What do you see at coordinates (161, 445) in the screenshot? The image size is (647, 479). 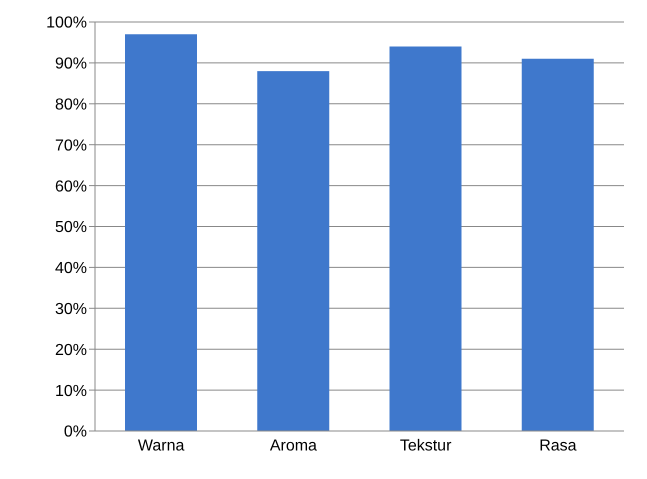 I see `x-tick-label: Warna` at bounding box center [161, 445].